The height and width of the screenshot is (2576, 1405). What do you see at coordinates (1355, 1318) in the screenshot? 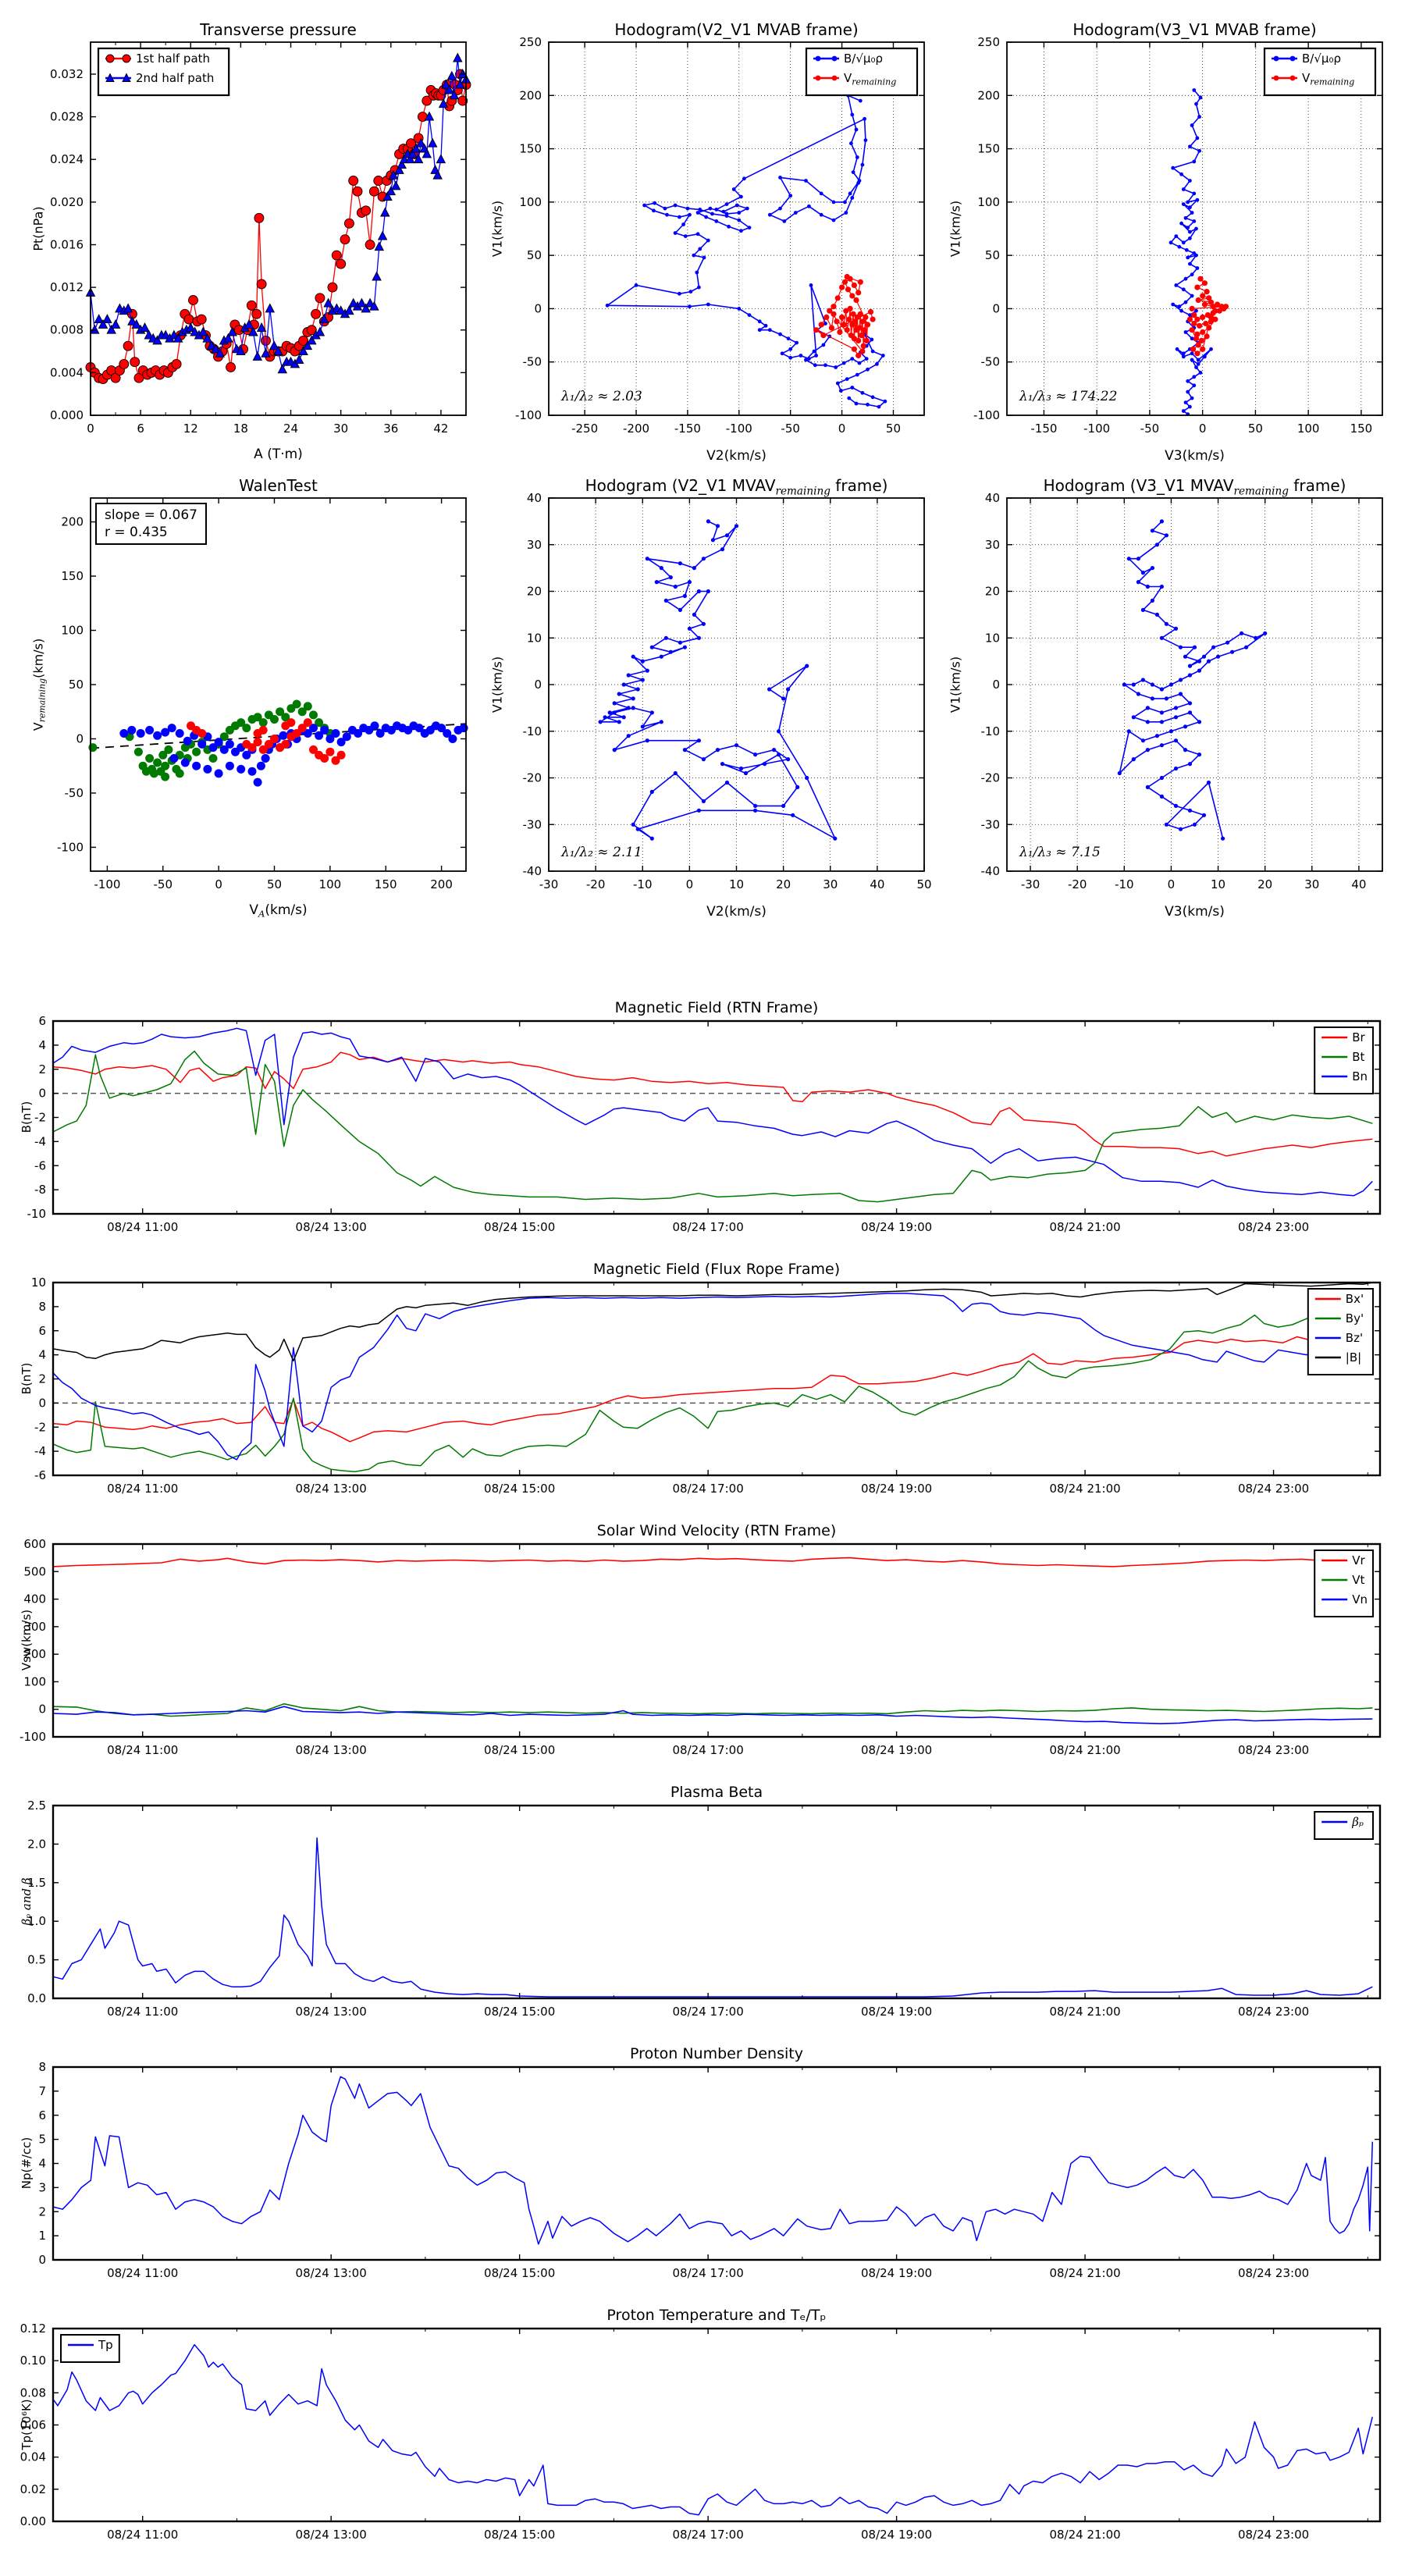
I see `svg-text: By'` at bounding box center [1355, 1318].